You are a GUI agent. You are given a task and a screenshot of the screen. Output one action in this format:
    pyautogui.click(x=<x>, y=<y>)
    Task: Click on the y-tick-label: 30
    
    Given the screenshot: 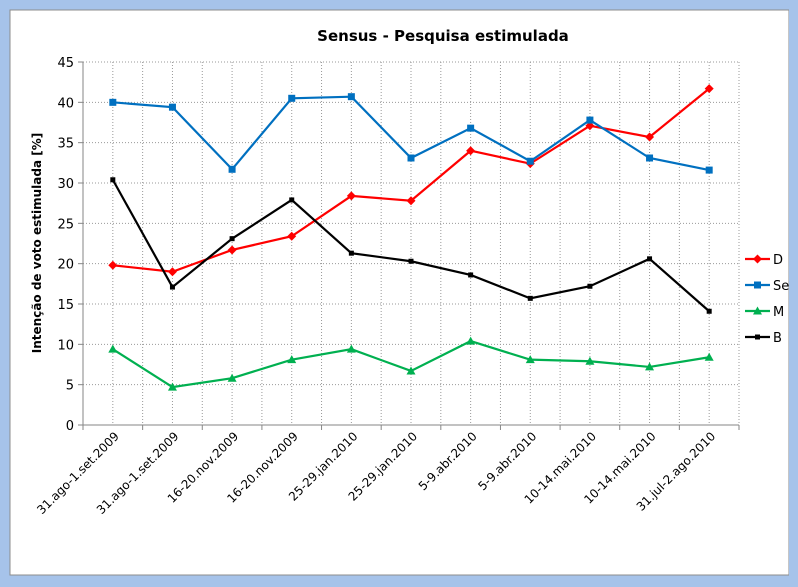 What is the action you would take?
    pyautogui.click(x=65, y=184)
    